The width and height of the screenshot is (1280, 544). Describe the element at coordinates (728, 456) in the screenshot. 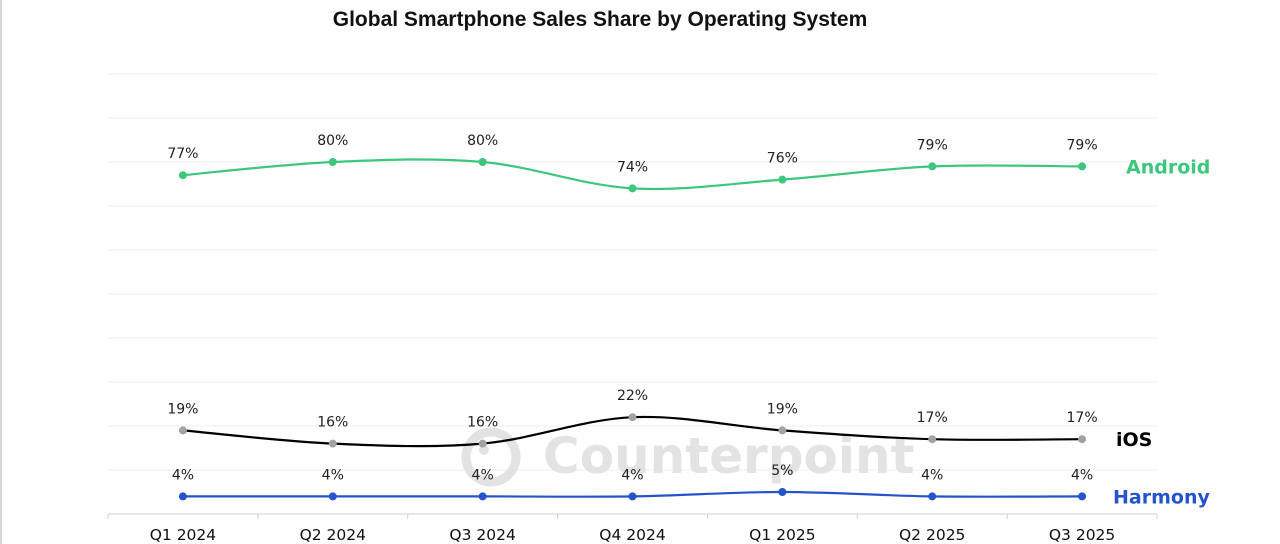

I see `watermark-text: Counterpoint` at that location.